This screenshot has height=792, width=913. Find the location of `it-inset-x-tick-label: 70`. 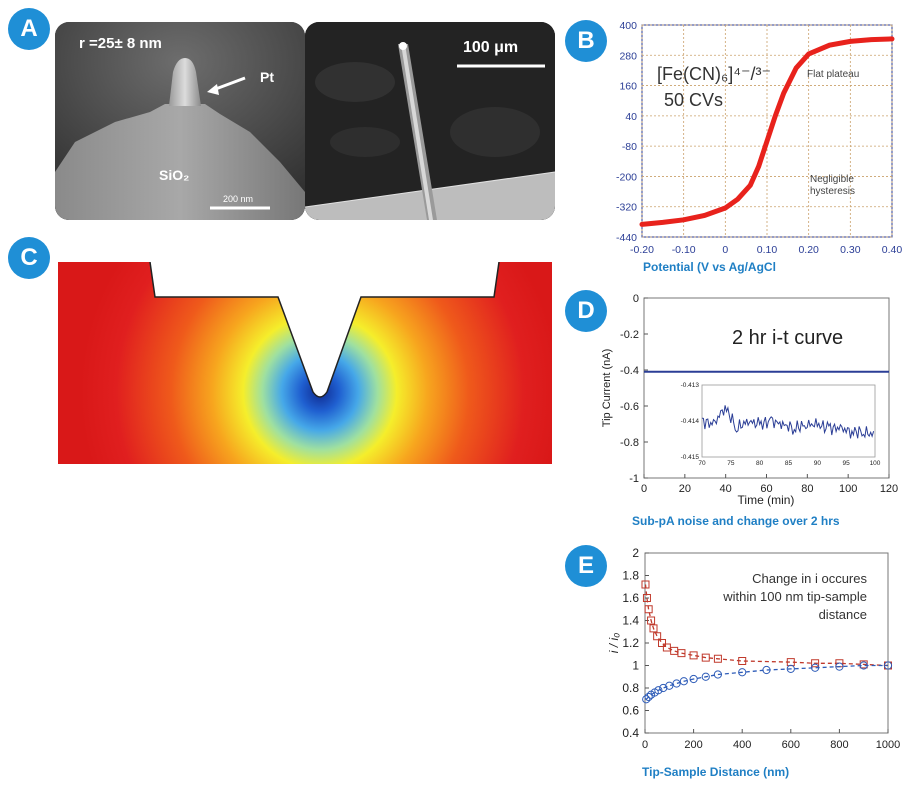

it-inset-x-tick-label: 70 is located at coordinates (702, 463).